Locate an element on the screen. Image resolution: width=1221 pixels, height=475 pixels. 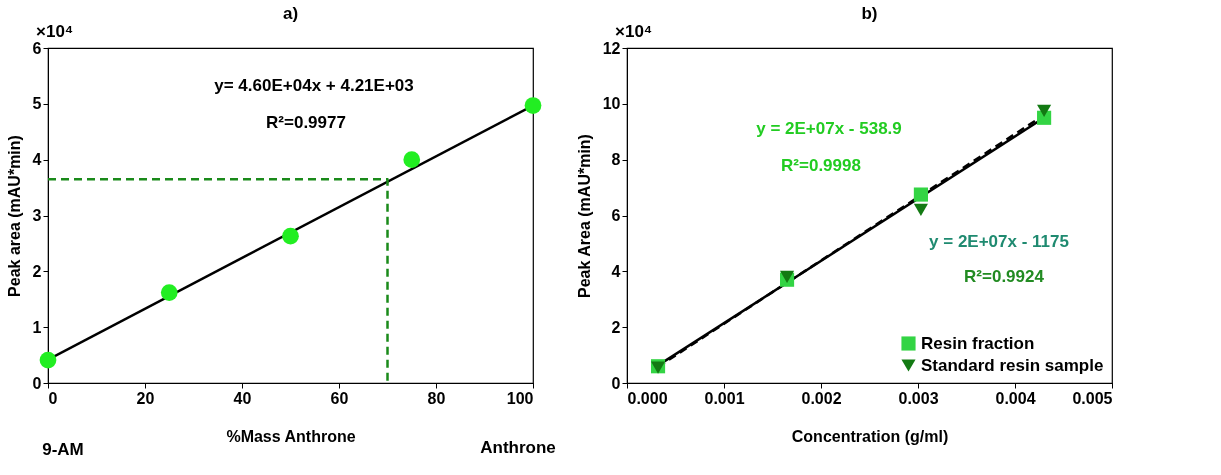
annotation: R²=0.9998 is located at coordinates (821, 165).